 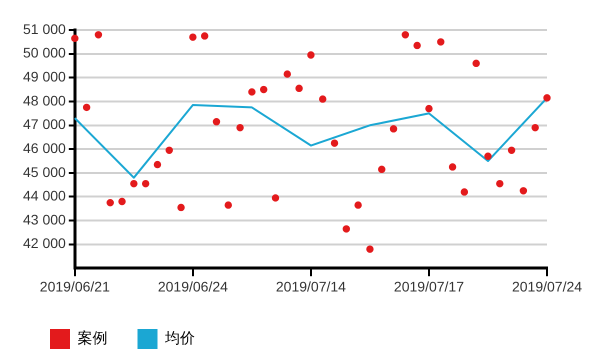 I want to click on x-tick-label: 2019/07/24, so click(x=547, y=286).